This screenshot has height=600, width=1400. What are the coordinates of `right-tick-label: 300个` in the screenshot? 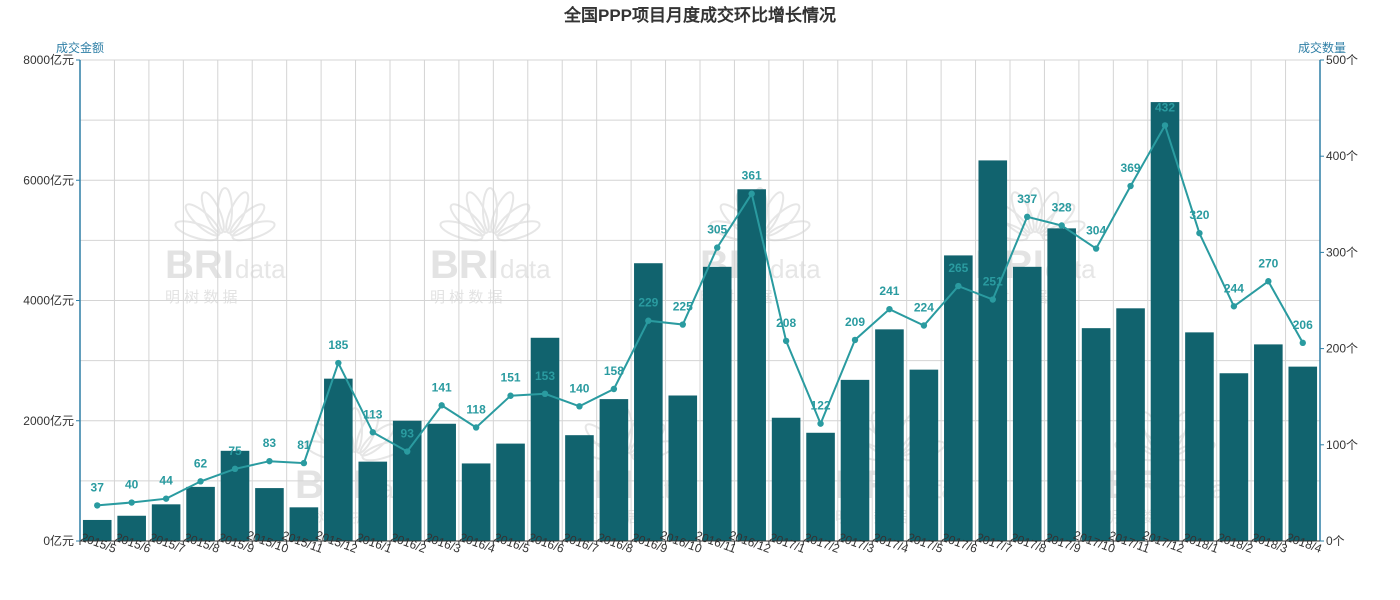 It's located at (1342, 252).